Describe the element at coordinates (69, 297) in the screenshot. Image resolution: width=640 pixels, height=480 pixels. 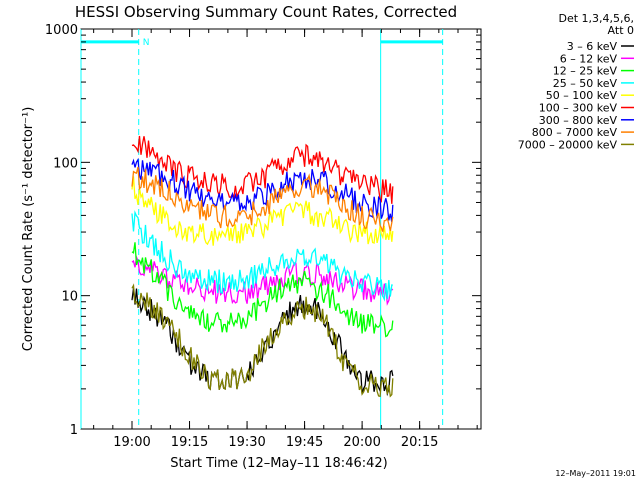
I see `y-tick-label: 10` at that location.